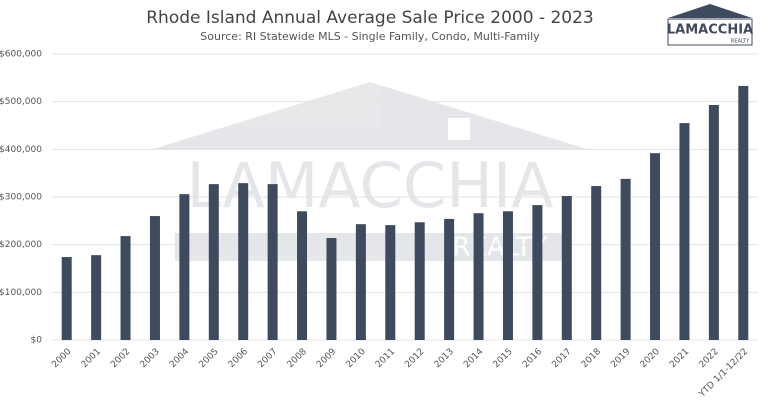 Image resolution: width=768 pixels, height=400 pixels. Describe the element at coordinates (370, 116) in the screenshot. I see `watermark-roof` at that location.